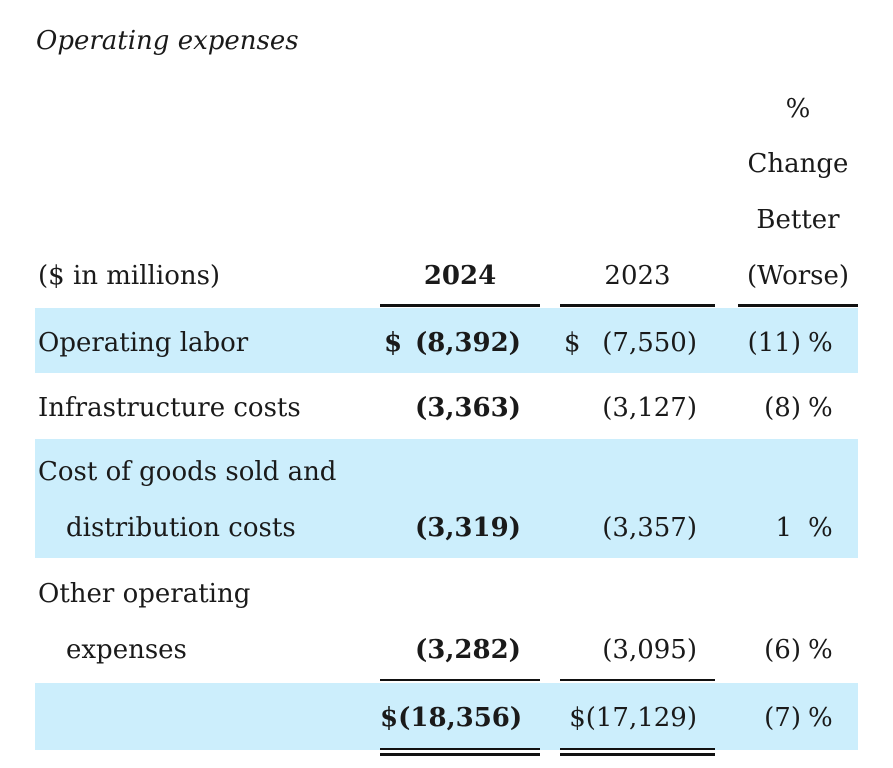 Image resolution: width=893 pixels, height=768 pixels. Describe the element at coordinates (126, 650) in the screenshot. I see `row-label-continued: expenses` at that location.